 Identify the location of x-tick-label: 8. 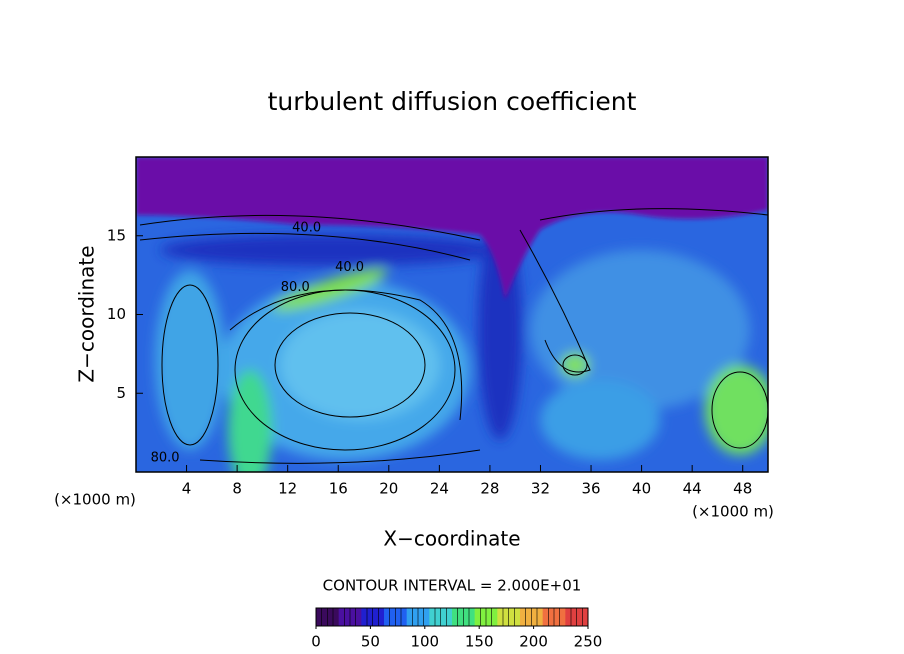
(237, 489).